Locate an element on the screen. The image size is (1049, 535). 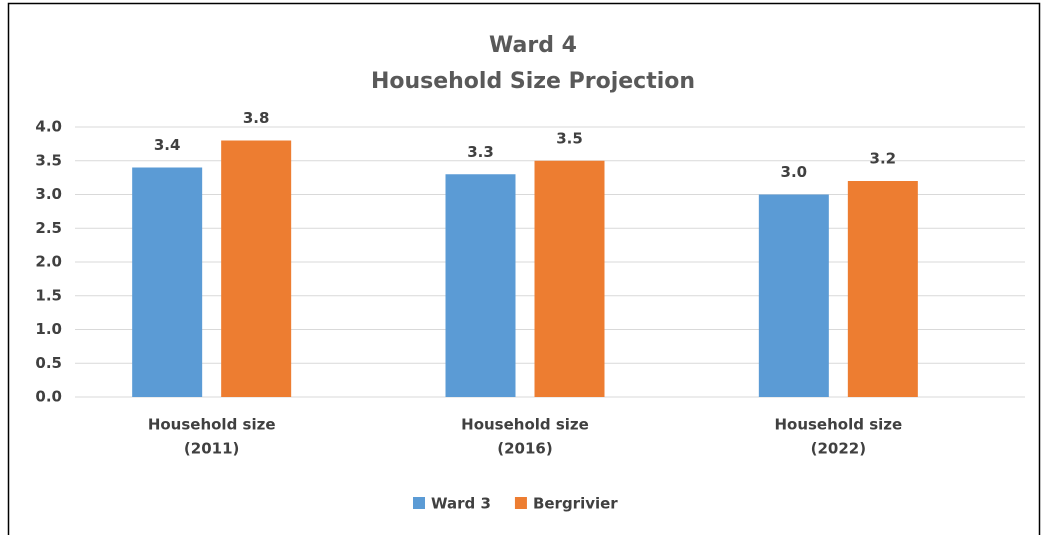
chart-title: Ward 4 is located at coordinates (533, 45).